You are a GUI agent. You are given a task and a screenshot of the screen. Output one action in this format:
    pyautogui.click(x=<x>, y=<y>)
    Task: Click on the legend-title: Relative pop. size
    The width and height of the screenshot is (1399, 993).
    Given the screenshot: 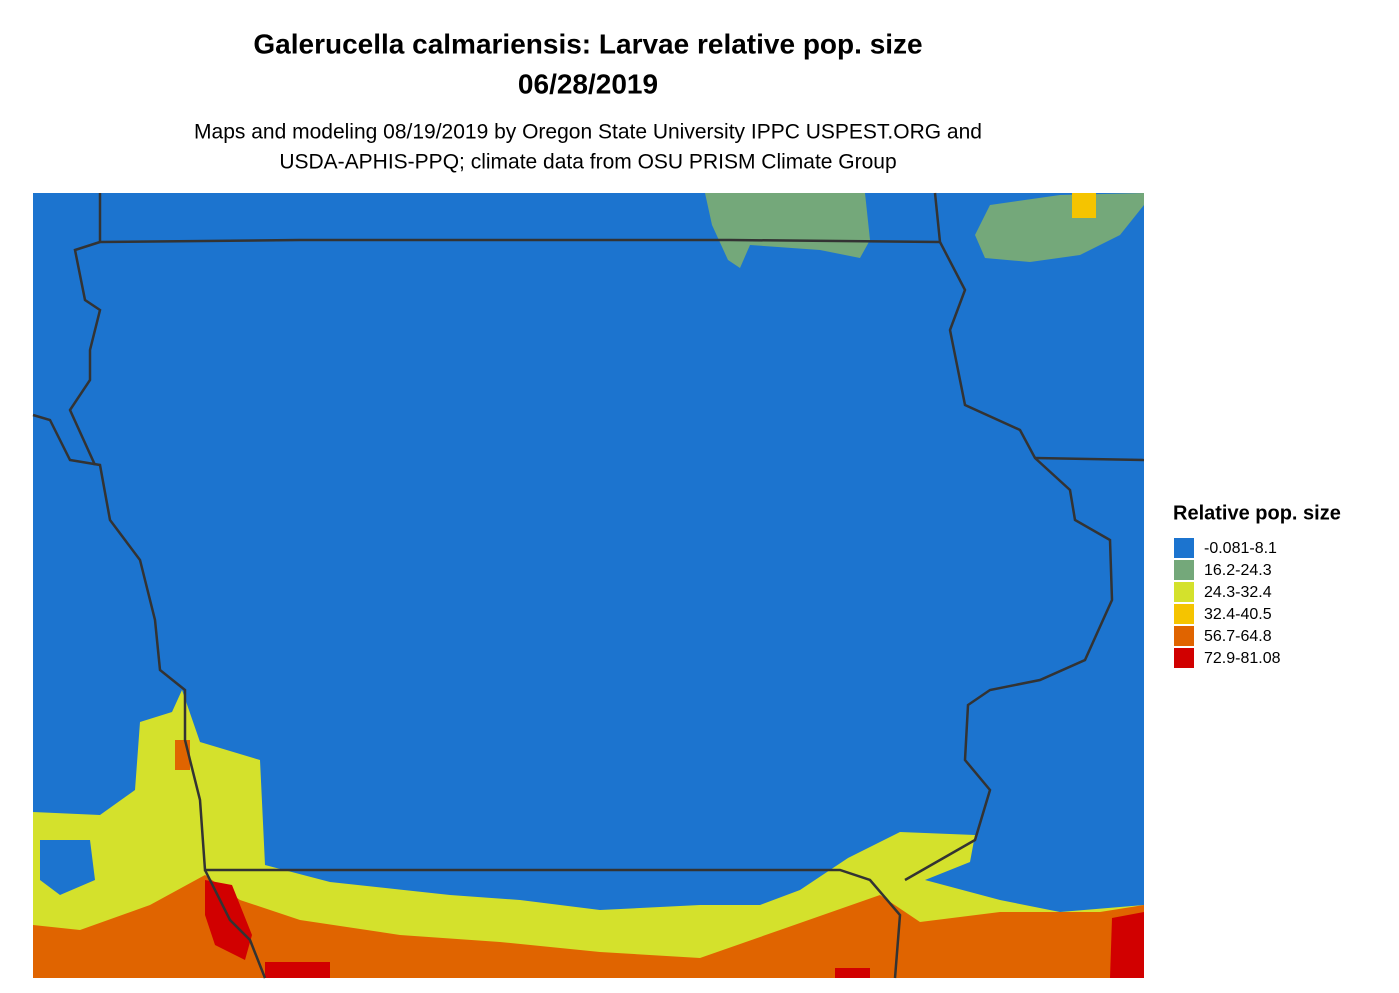 What is the action you would take?
    pyautogui.click(x=1257, y=513)
    